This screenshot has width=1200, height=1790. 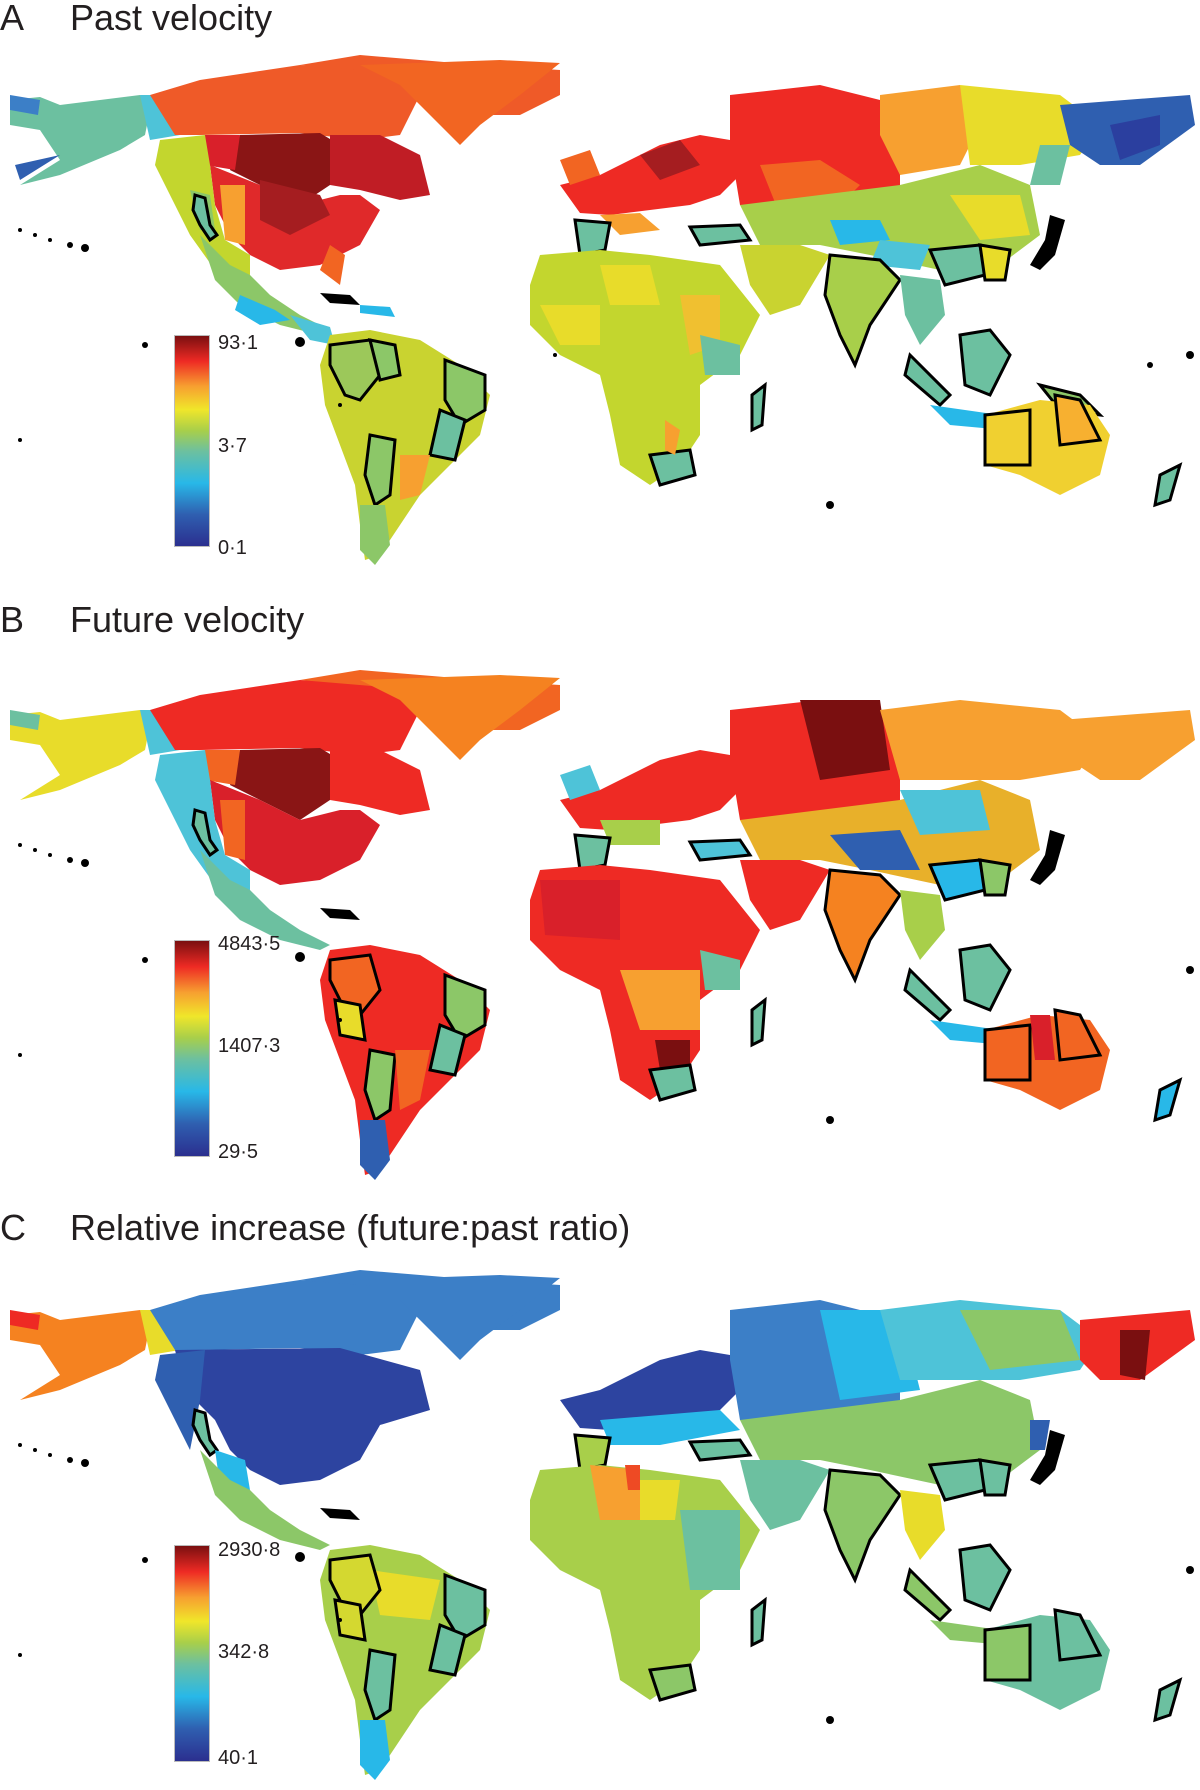 I want to click on colorbar-min-label: 40·1, so click(x=238, y=1758).